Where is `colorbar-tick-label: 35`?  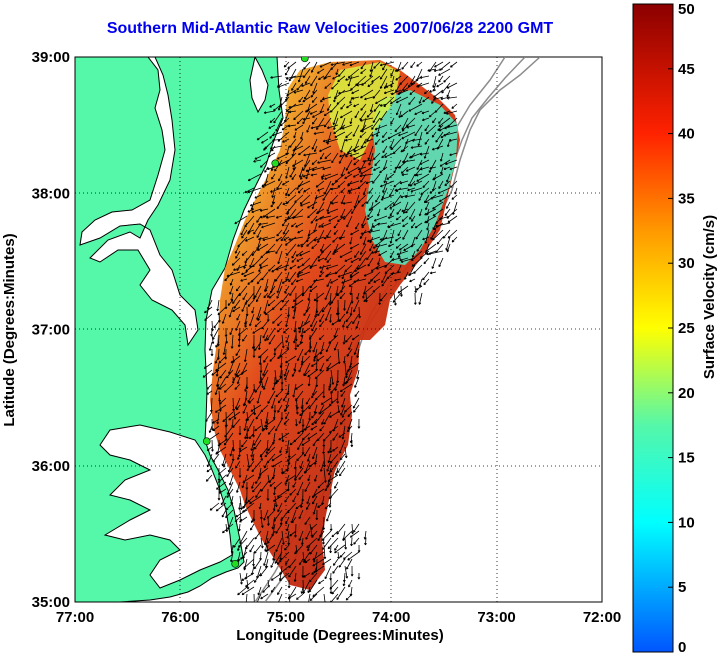 colorbar-tick-label: 35 is located at coordinates (686, 198).